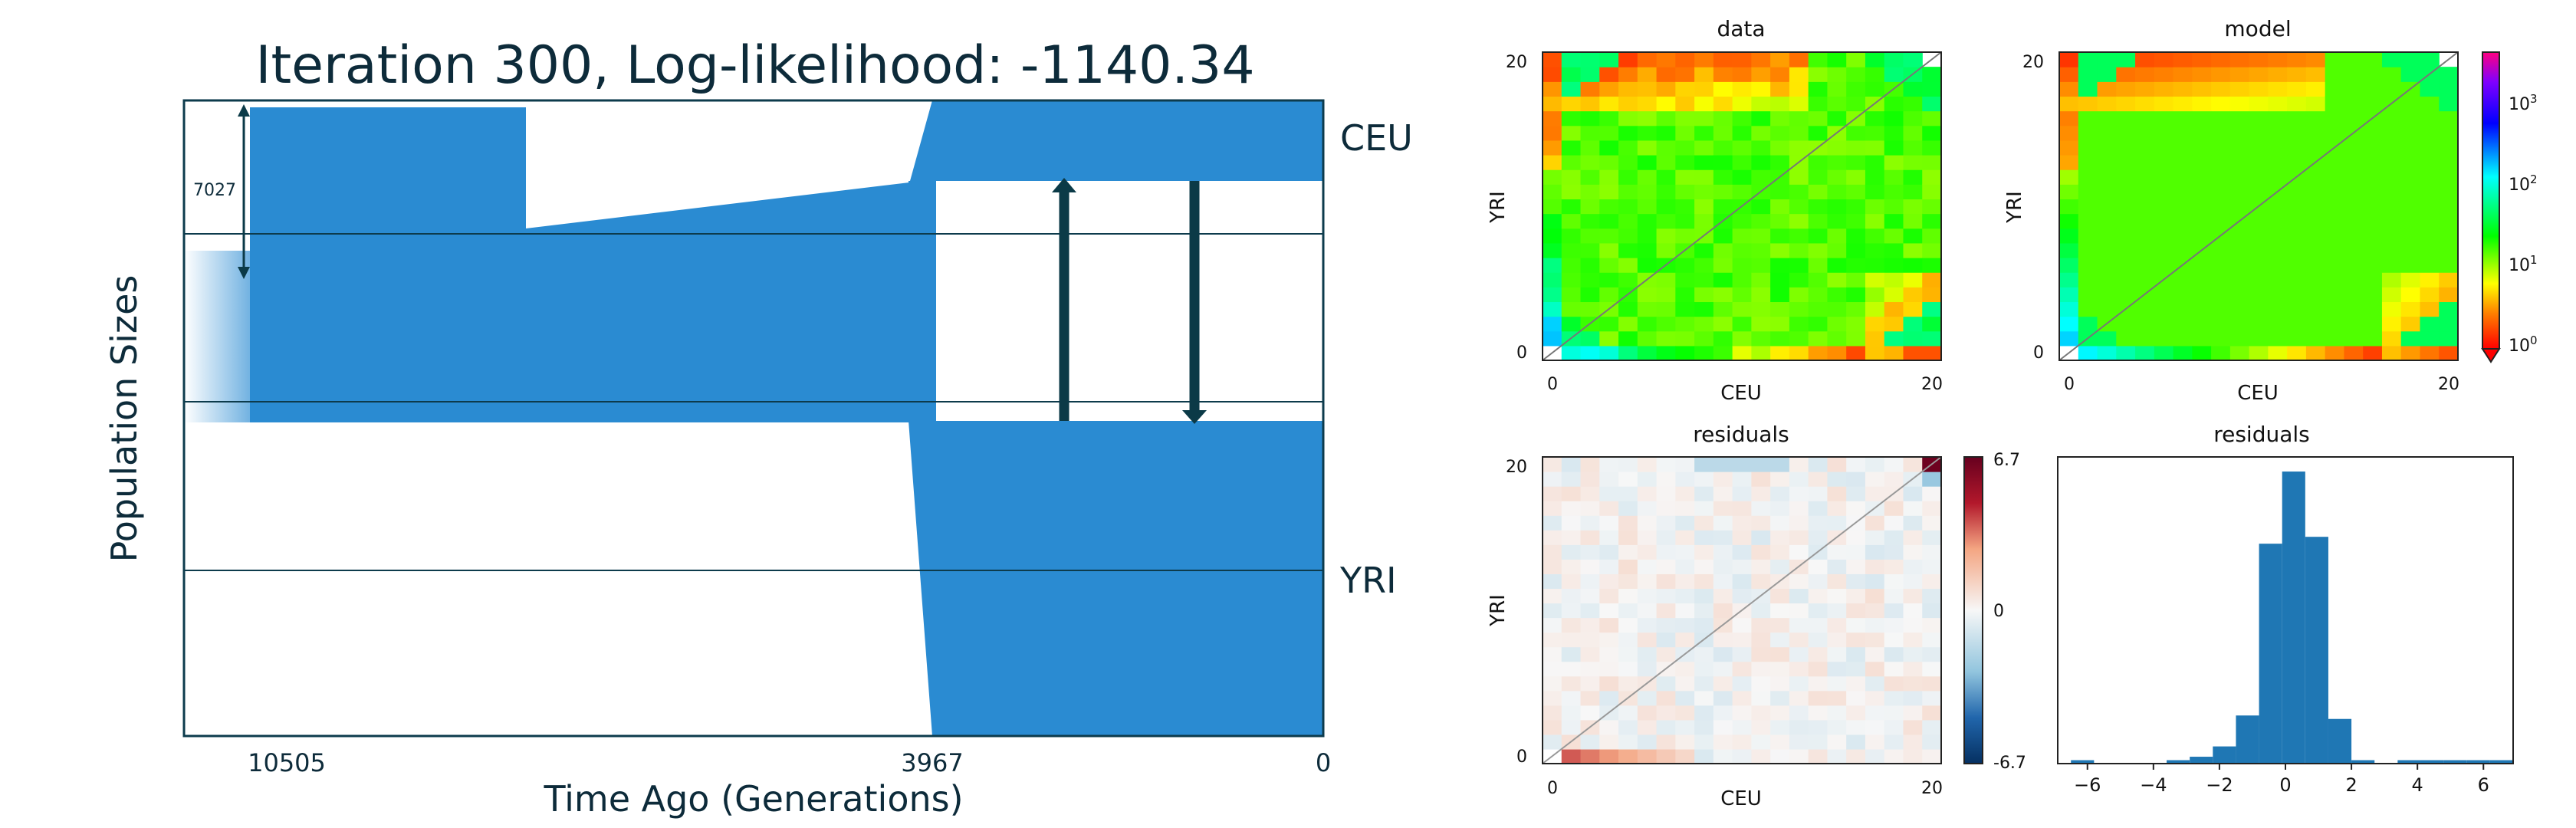 This screenshot has height=828, width=2576. Describe the element at coordinates (1741, 435) in the screenshot. I see `heatmap-residuals-title: residuals` at that location.